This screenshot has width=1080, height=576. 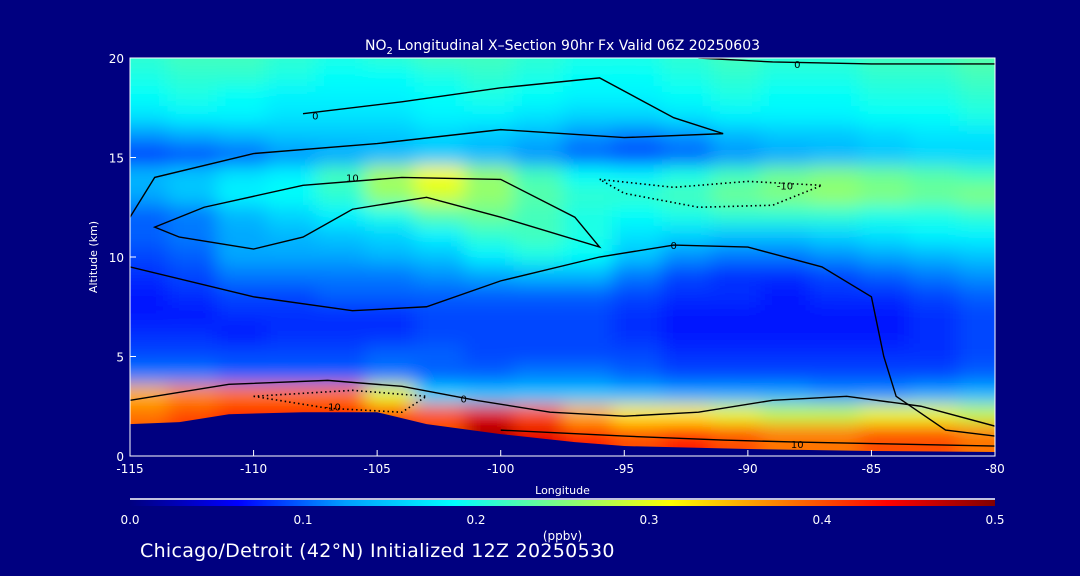 What do you see at coordinates (302, 520) in the screenshot?
I see `colorbar-tick-label: 0.1` at bounding box center [302, 520].